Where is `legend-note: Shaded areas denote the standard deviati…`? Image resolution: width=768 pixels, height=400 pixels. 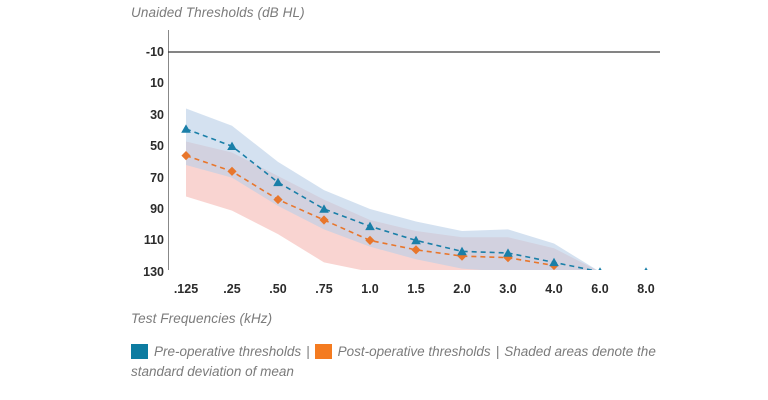
legend-note: Shaded areas denote the standard deviati… is located at coordinates (393, 361).